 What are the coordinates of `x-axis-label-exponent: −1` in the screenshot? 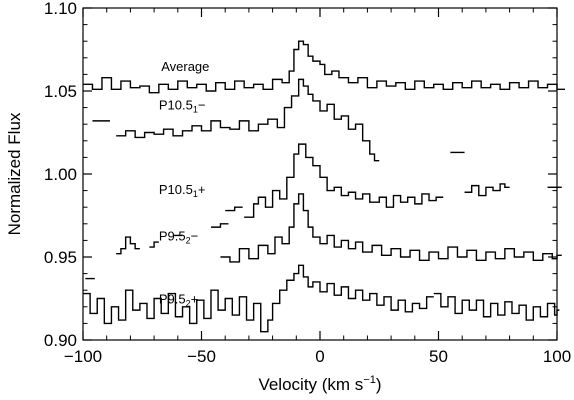 It's located at (369, 380).